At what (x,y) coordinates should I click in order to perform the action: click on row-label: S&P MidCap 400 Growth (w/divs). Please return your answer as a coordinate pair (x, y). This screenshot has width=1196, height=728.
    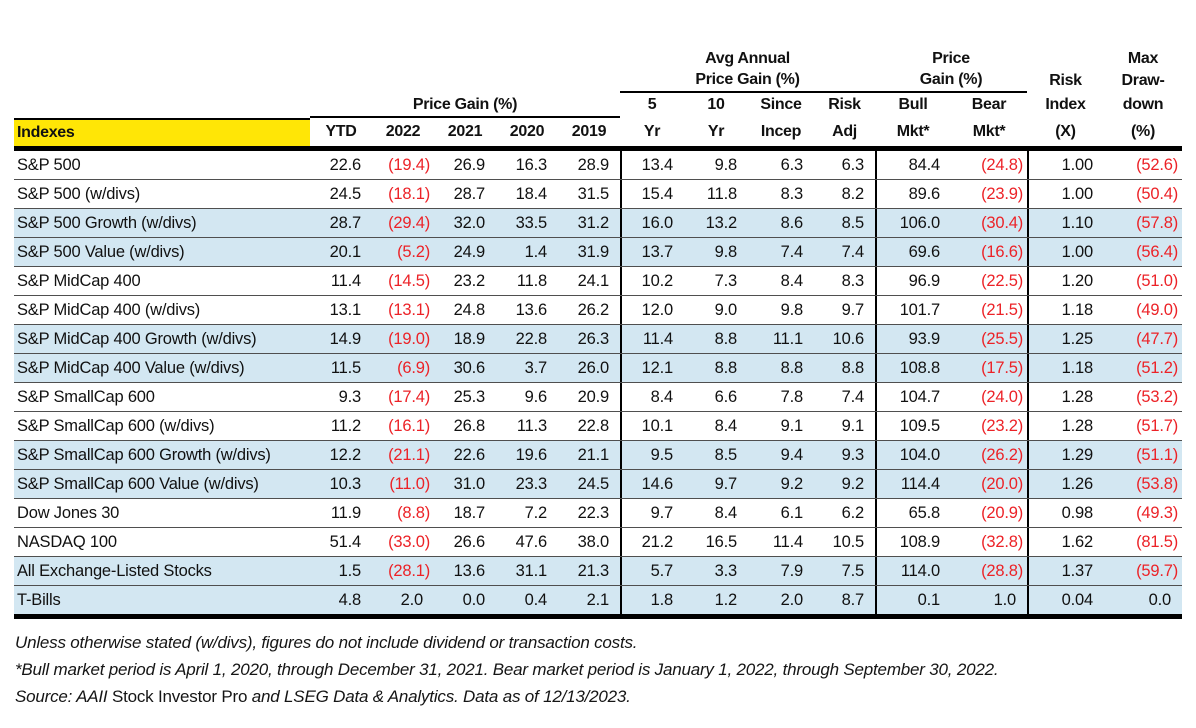
    Looking at the image, I should click on (137, 339).